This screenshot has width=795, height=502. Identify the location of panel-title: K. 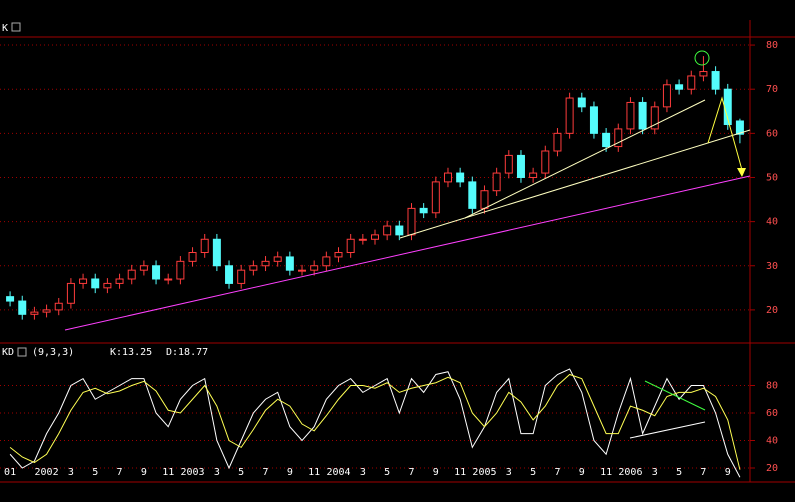
(5, 28).